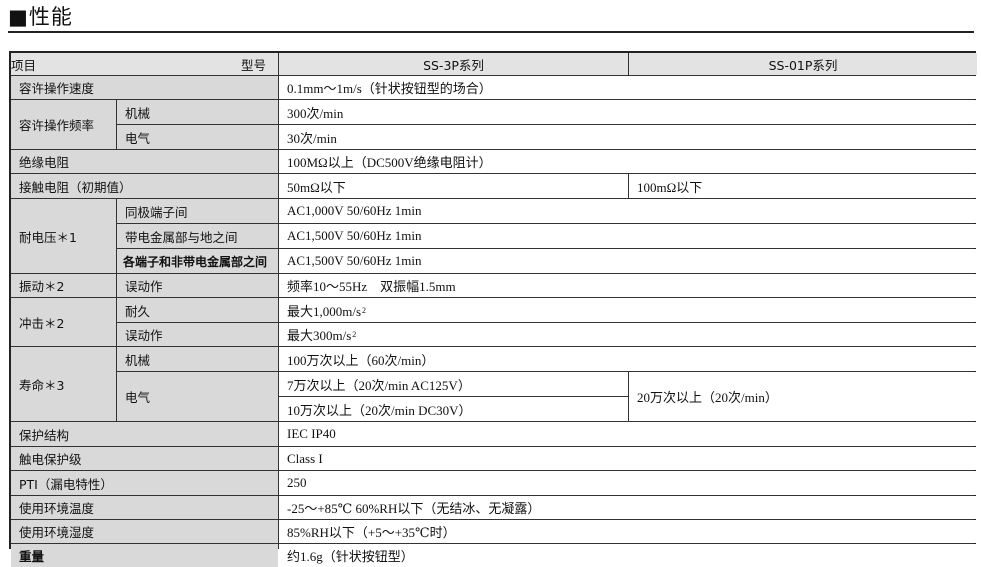 This screenshot has height=567, width=981. What do you see at coordinates (453, 384) in the screenshot?
I see `value-life-elec-ac: 7万次以上（20次/min AC125V）` at bounding box center [453, 384].